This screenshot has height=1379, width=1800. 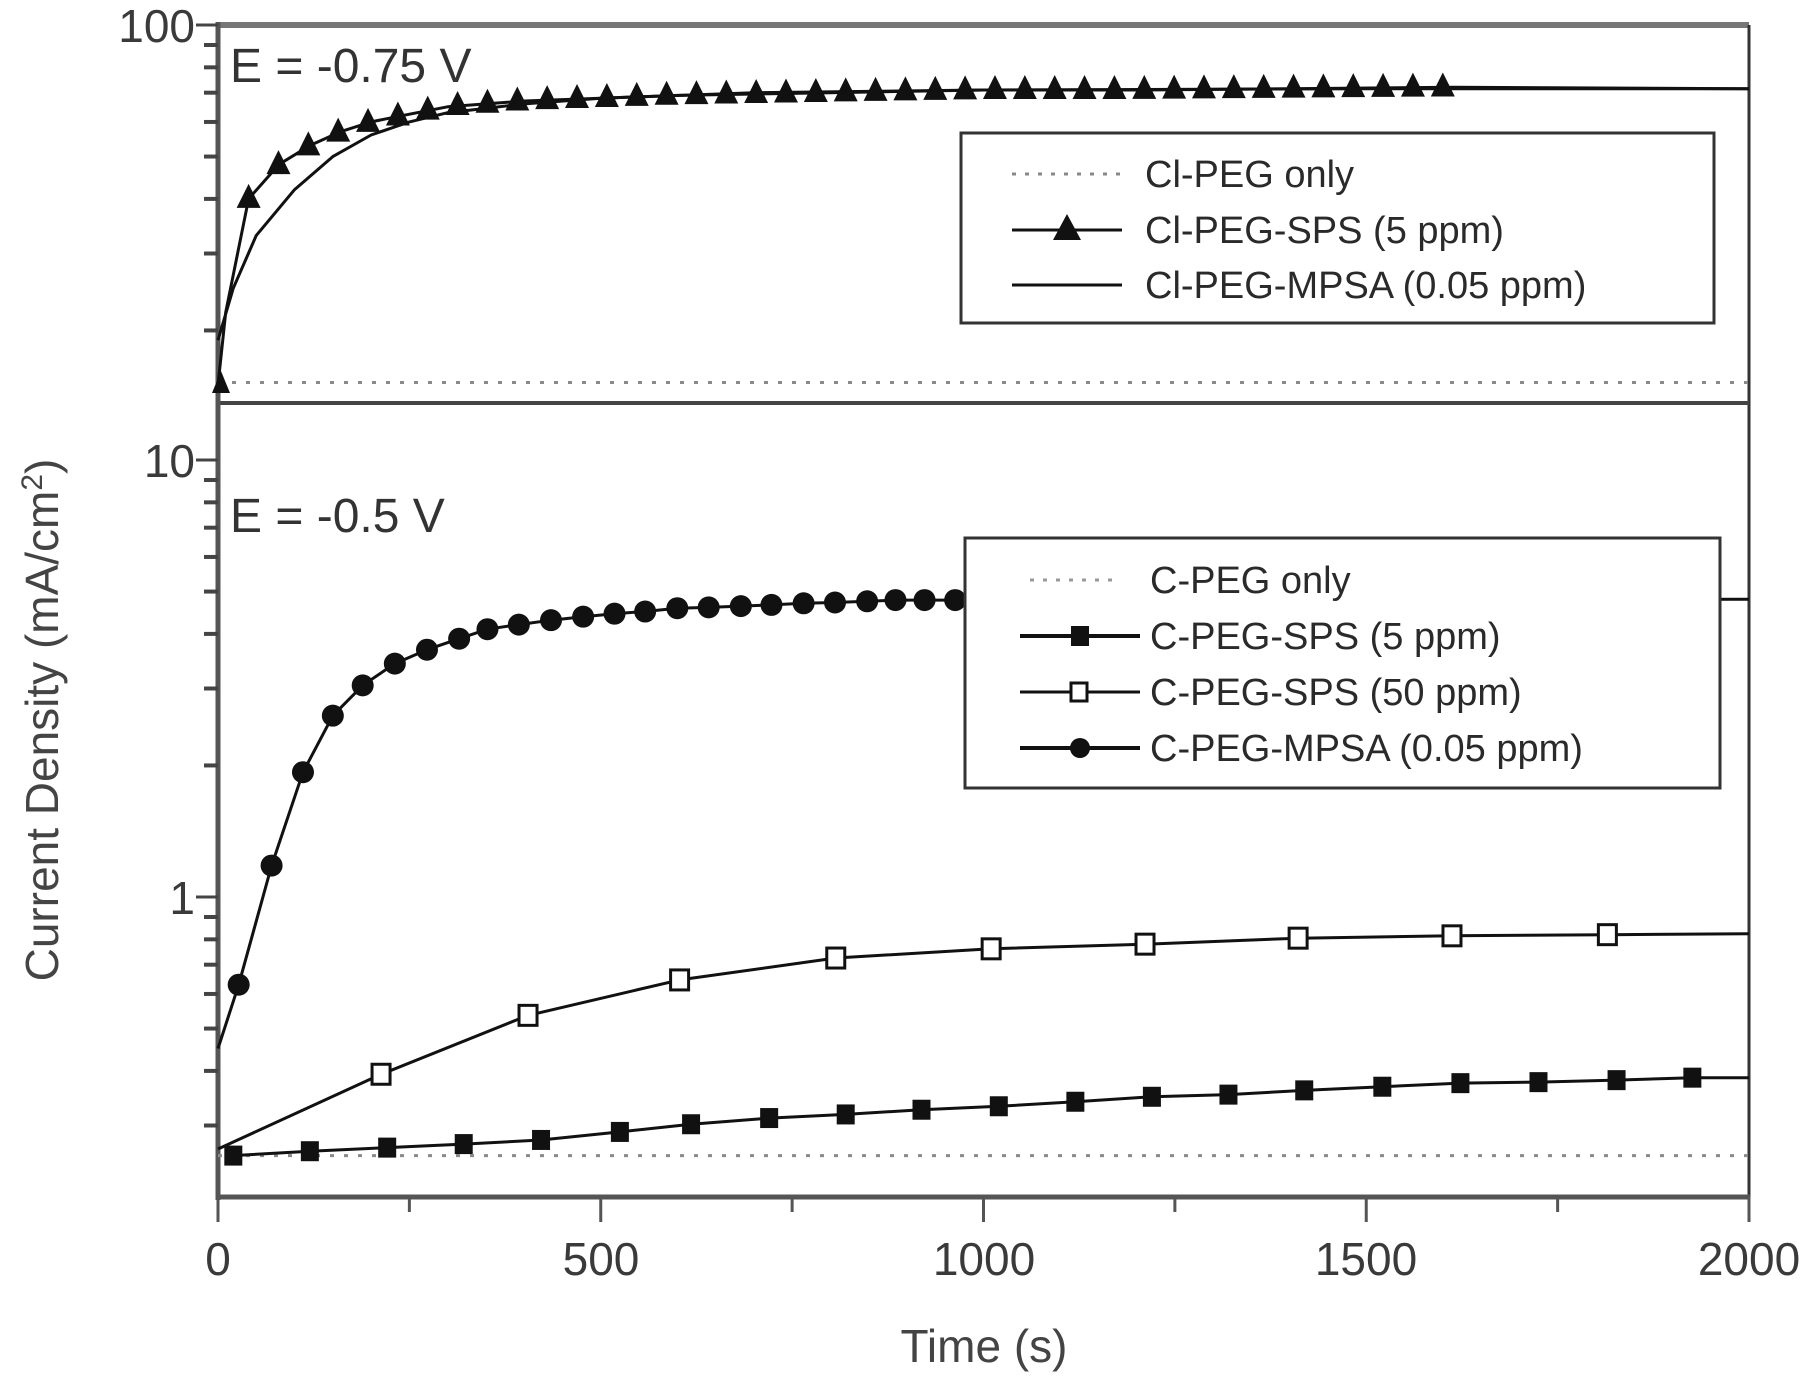 I want to click on open-square-marker-icon, so click(x=1079, y=692).